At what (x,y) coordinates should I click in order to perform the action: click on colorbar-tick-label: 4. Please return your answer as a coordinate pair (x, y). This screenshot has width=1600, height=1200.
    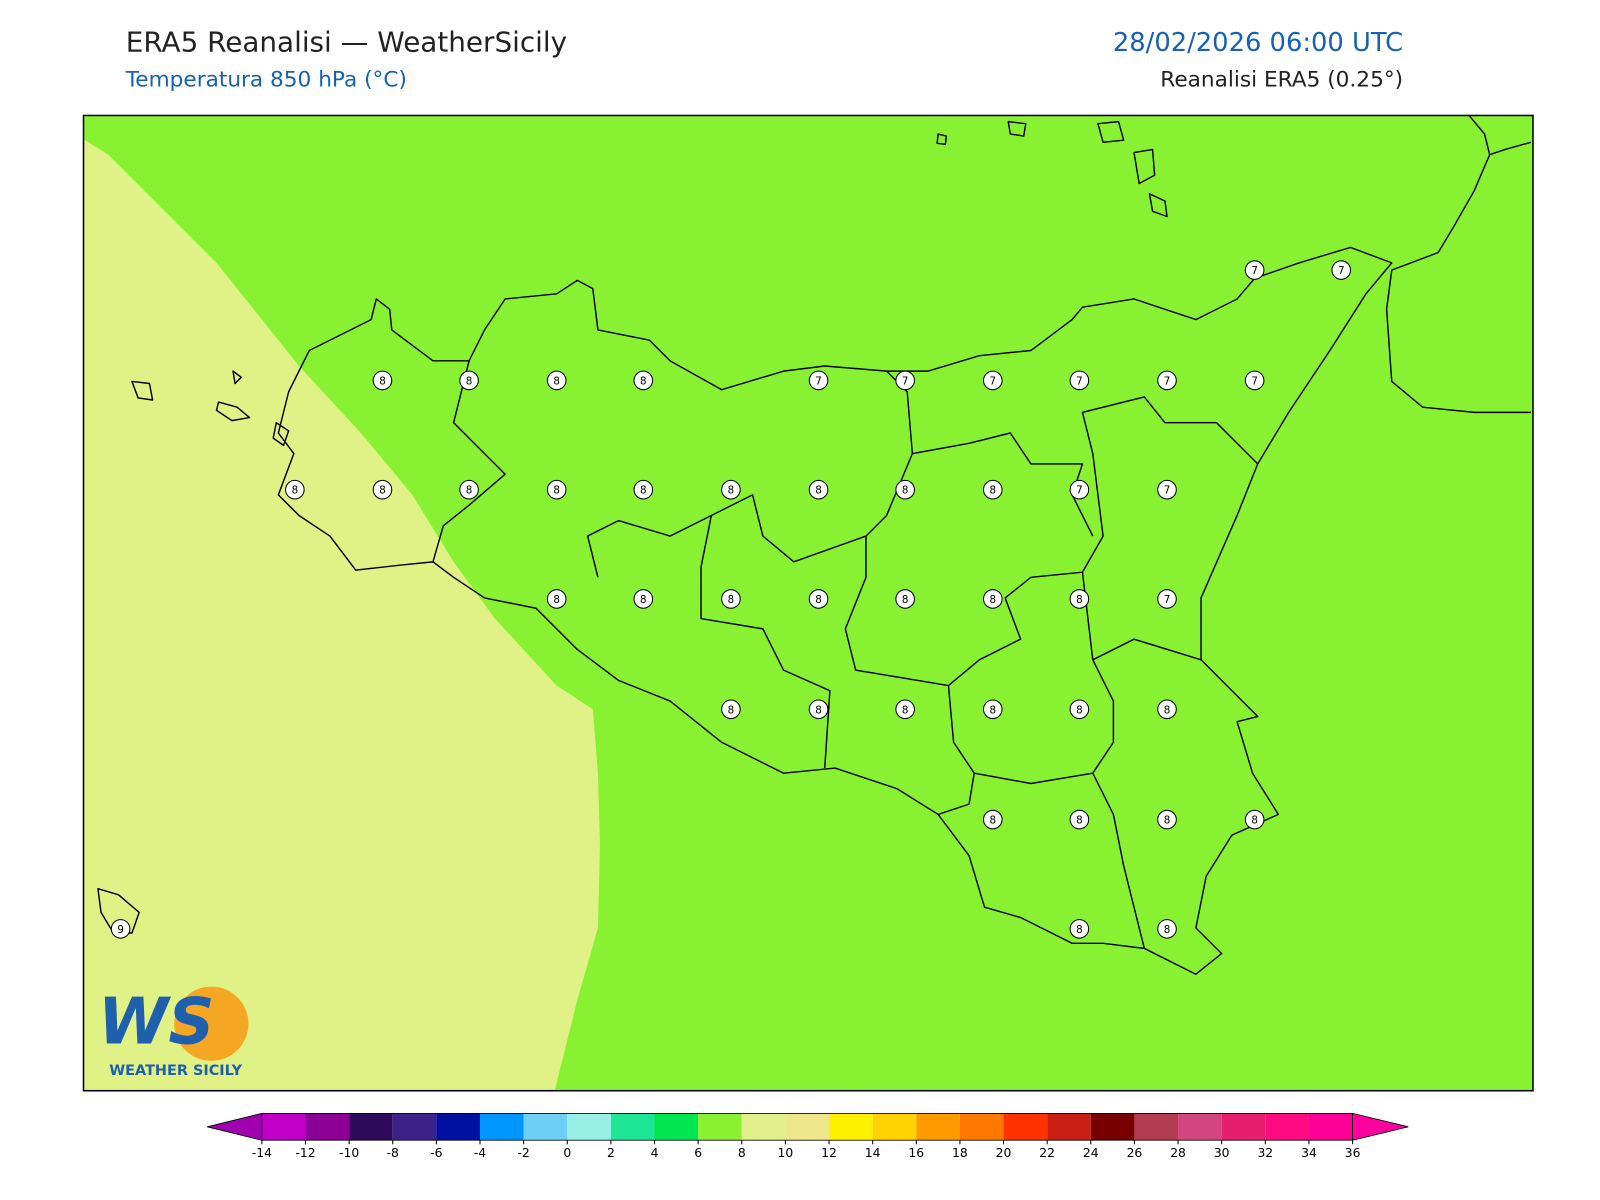
    Looking at the image, I should click on (655, 1153).